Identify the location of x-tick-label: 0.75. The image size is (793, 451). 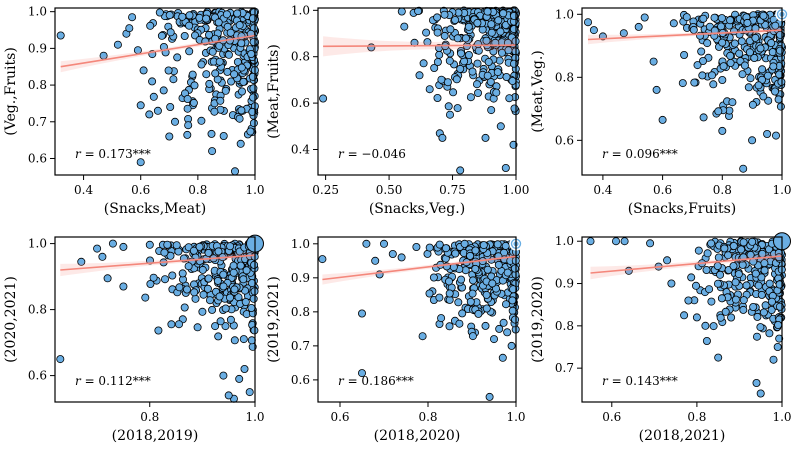
(452, 190).